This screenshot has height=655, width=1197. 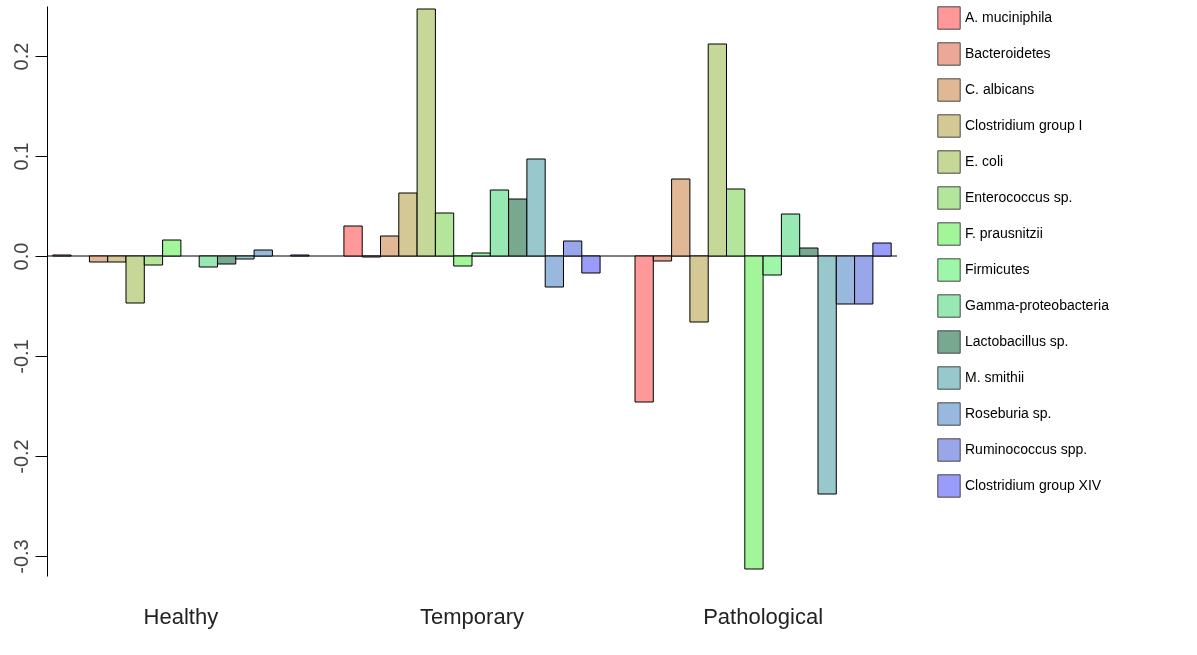 What do you see at coordinates (1019, 197) in the screenshot?
I see `legend-label: Enterococcus sp.` at bounding box center [1019, 197].